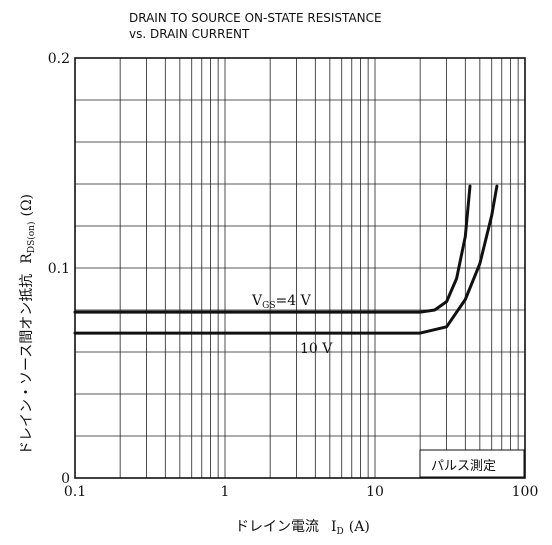 The height and width of the screenshot is (545, 552). Describe the element at coordinates (316, 349) in the screenshot. I see `label-vgs-10v: 10 V` at that location.